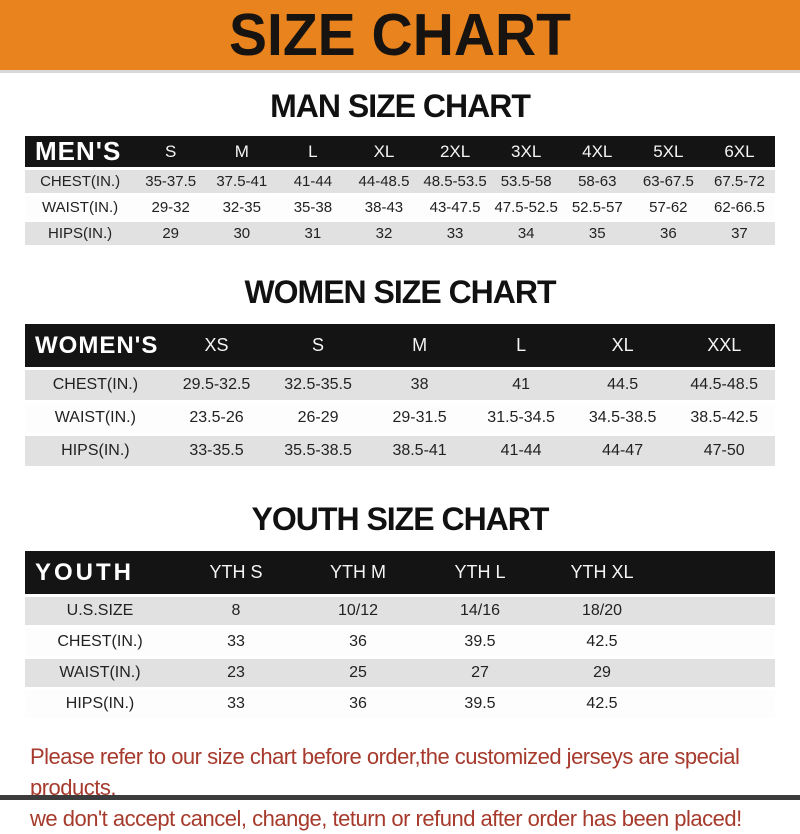 This screenshot has width=800, height=834. Describe the element at coordinates (216, 384) in the screenshot. I see `size-cell: 29.5-32.5` at that location.